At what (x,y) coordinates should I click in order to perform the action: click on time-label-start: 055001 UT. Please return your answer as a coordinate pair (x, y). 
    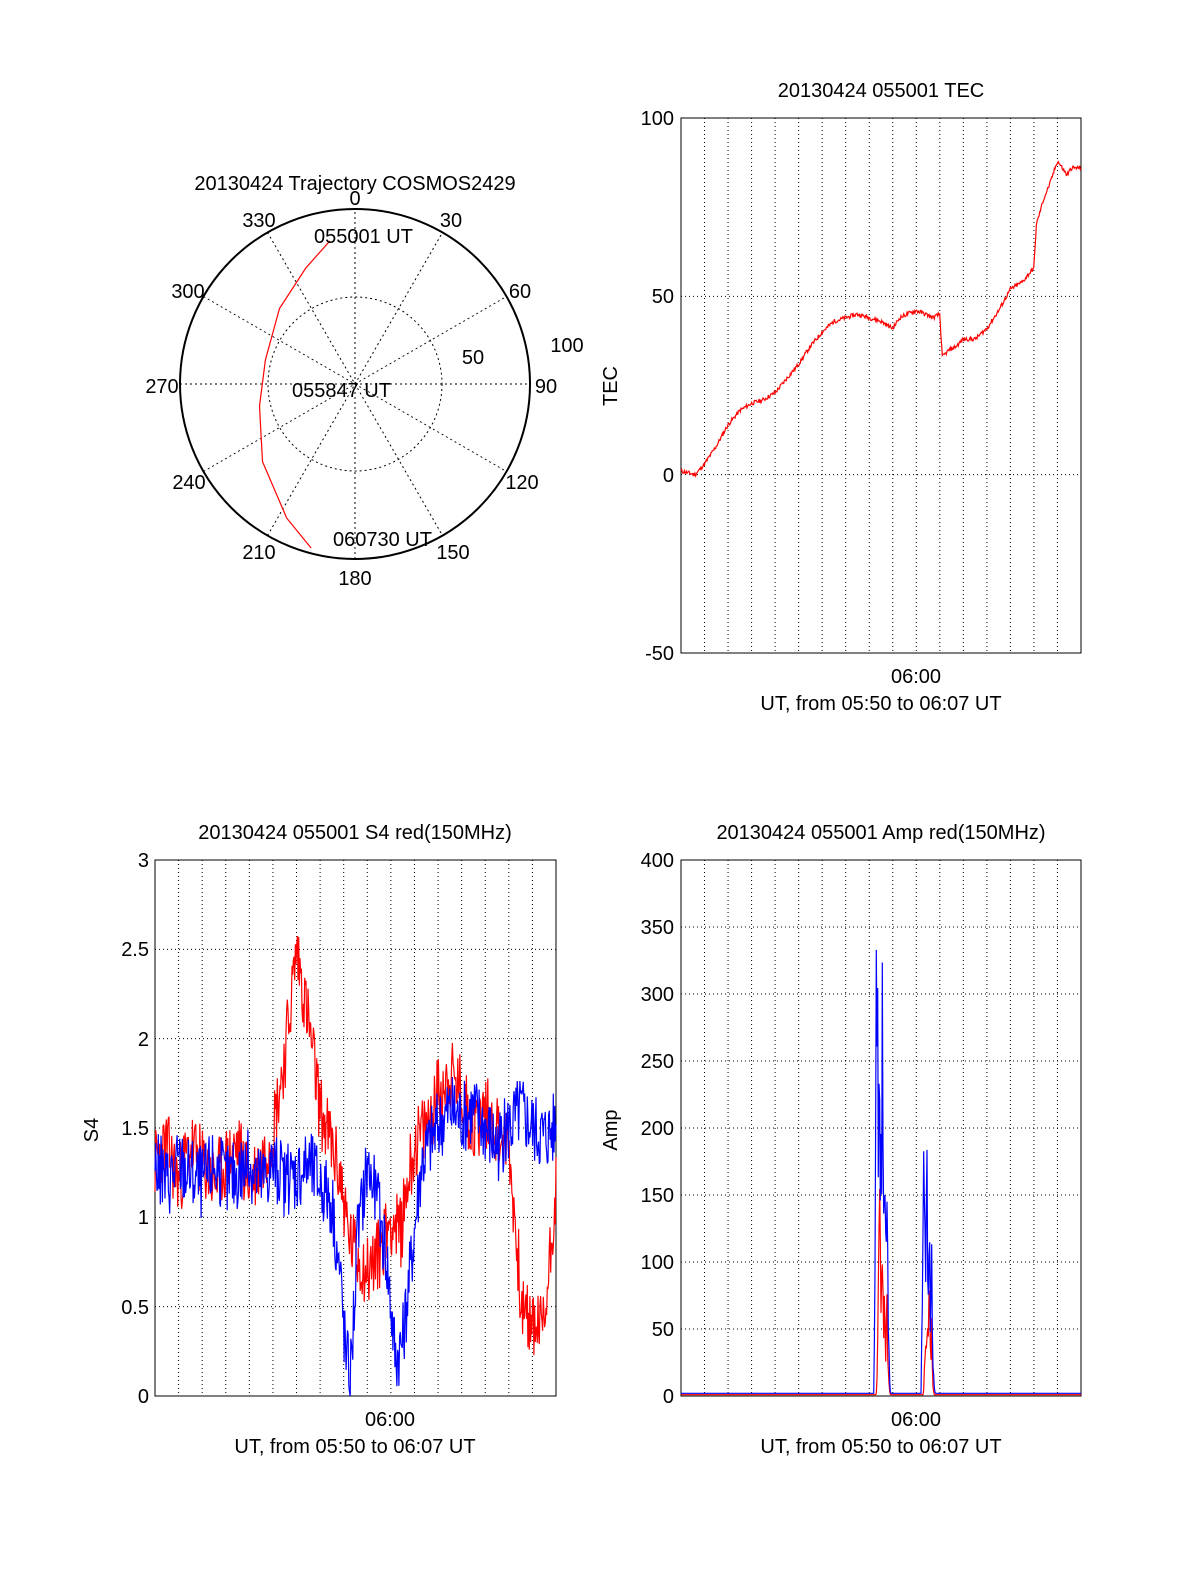
    Looking at the image, I should click on (363, 237).